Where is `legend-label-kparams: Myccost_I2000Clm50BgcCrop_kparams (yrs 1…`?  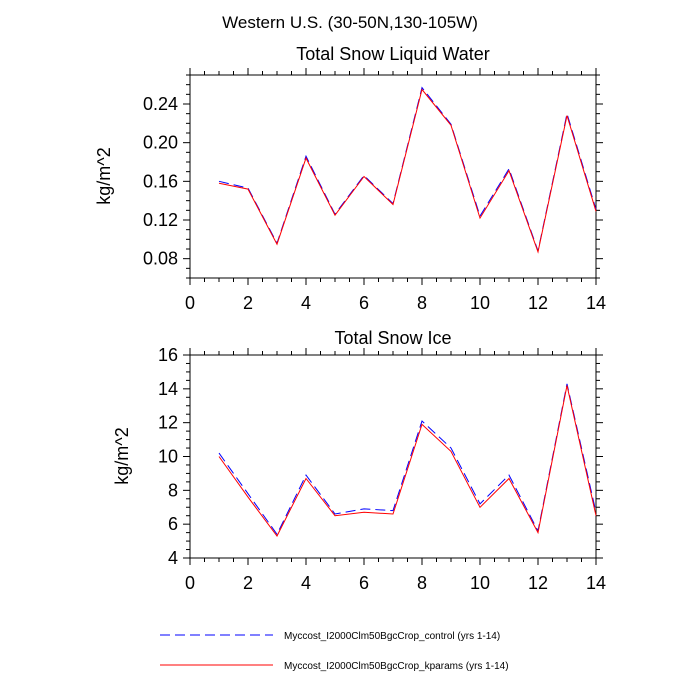 legend-label-kparams: Myccost_I2000Clm50BgcCrop_kparams (yrs 1… is located at coordinates (396, 666).